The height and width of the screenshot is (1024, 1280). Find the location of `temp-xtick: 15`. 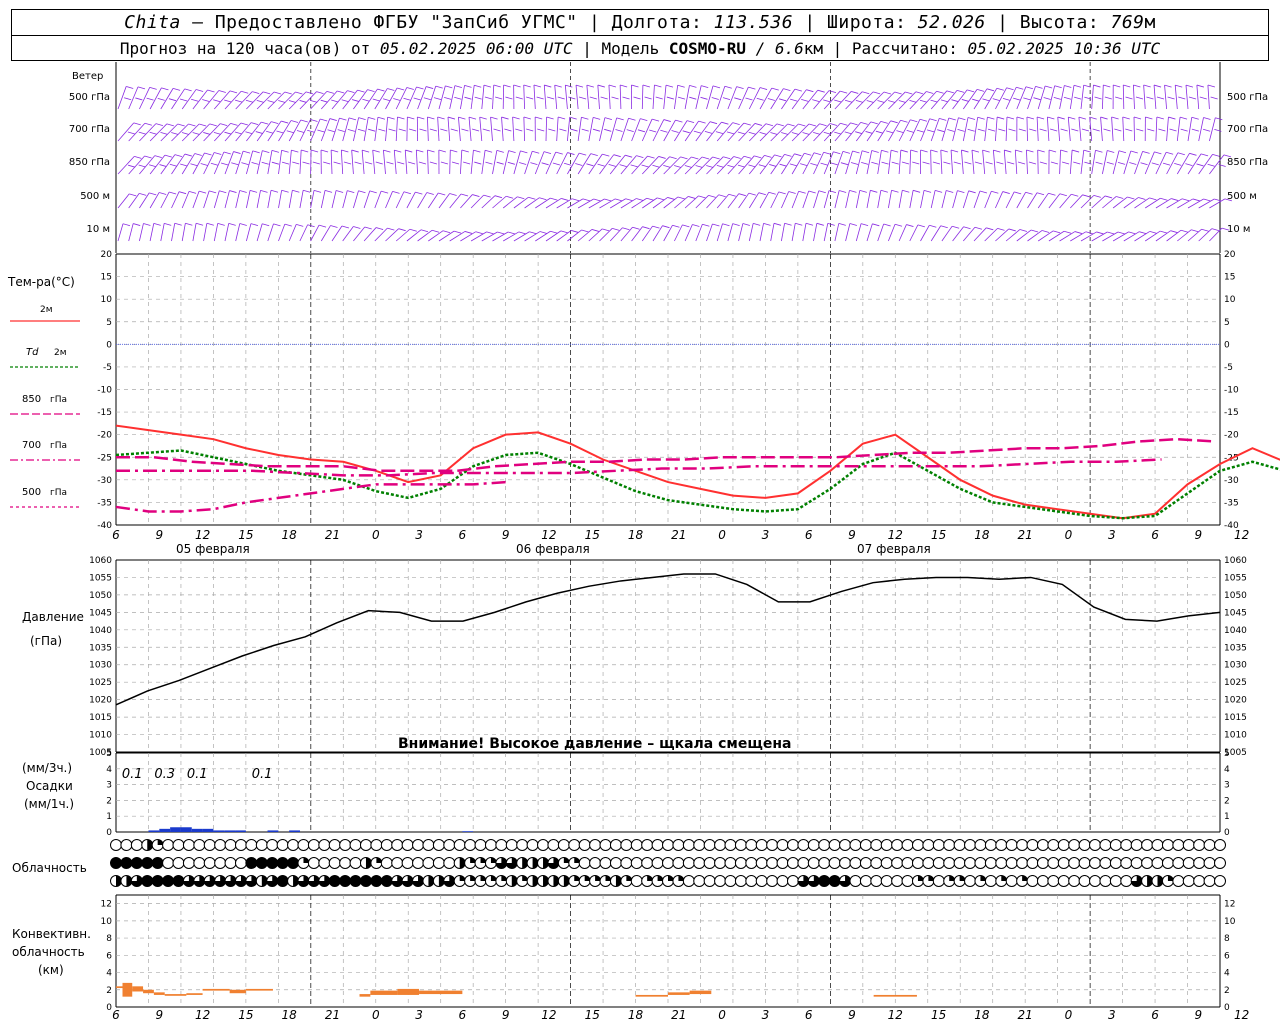

temp-xtick: 15 is located at coordinates (245, 535).